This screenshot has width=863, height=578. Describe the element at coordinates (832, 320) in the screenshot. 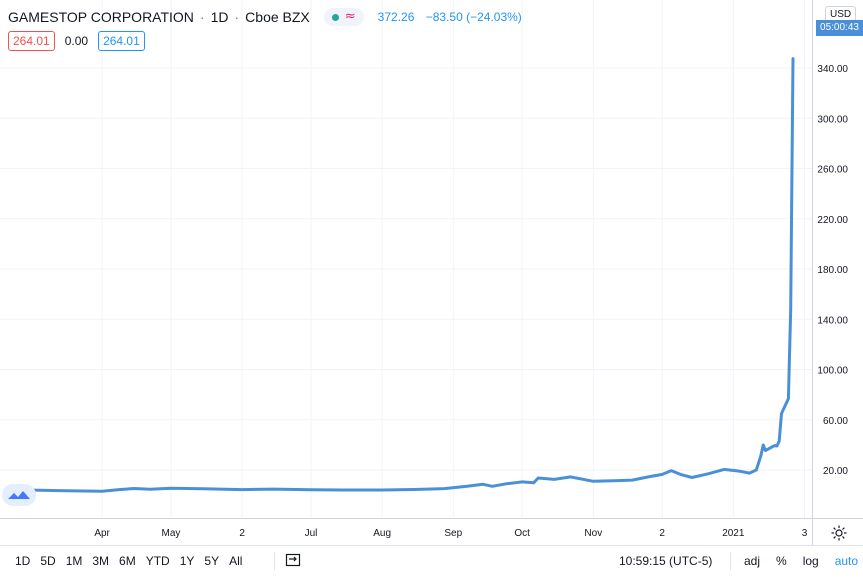

I see `y-tick-label: 140.00` at that location.